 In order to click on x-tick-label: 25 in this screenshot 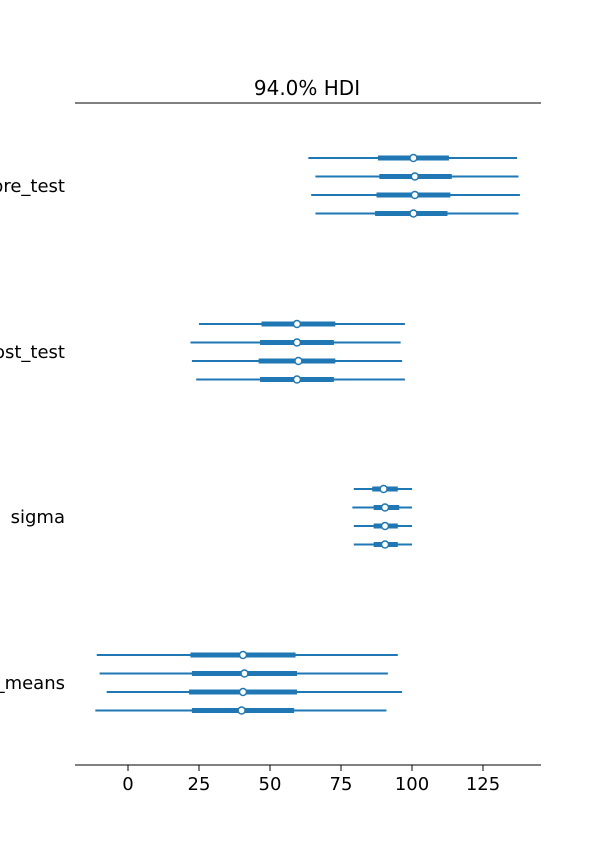, I will do `click(199, 784)`.